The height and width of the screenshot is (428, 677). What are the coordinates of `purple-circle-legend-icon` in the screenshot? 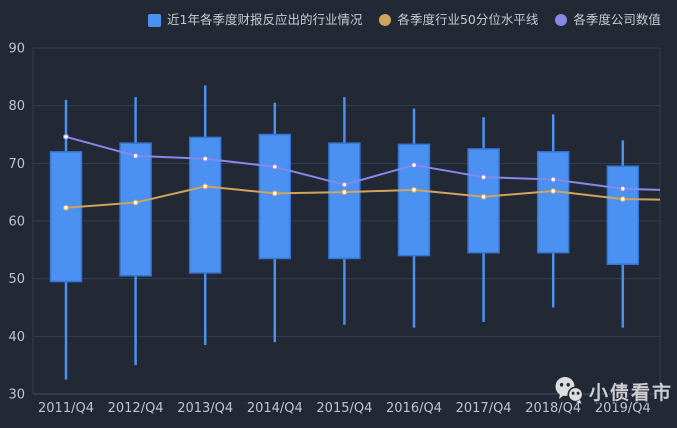 It's located at (561, 20).